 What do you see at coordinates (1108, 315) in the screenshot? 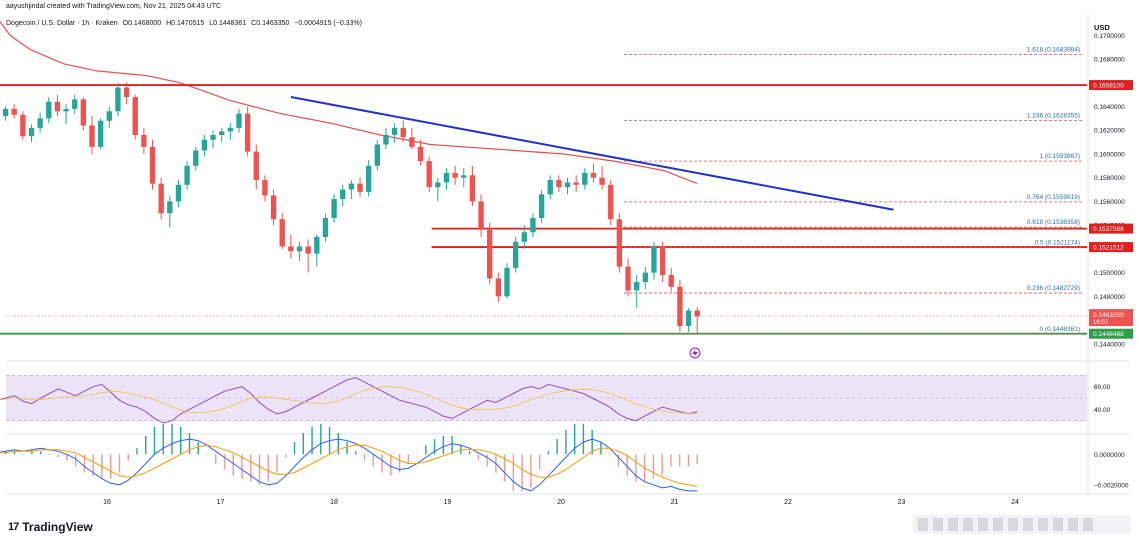
I see `current-price-label: 0.1463350` at bounding box center [1108, 315].